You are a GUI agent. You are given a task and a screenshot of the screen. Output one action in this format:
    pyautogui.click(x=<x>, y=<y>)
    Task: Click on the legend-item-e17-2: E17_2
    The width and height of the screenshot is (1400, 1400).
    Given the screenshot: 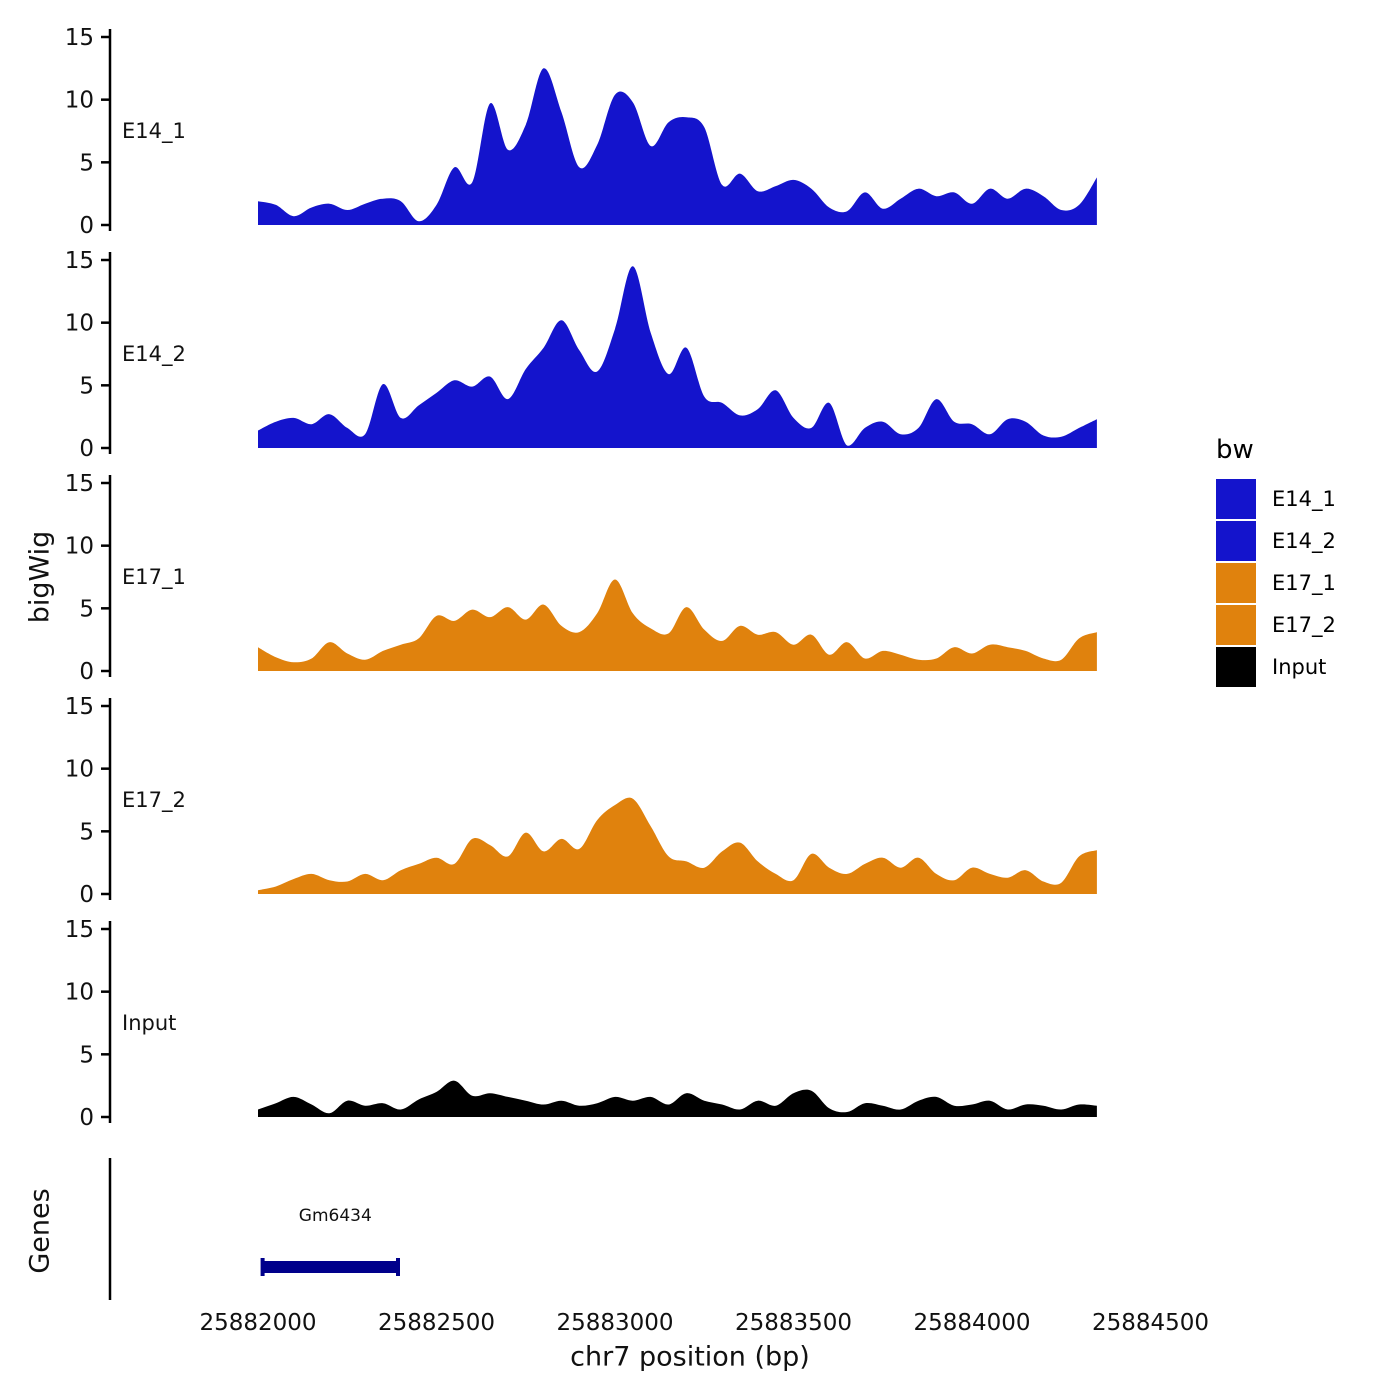 What is the action you would take?
    pyautogui.click(x=1276, y=625)
    